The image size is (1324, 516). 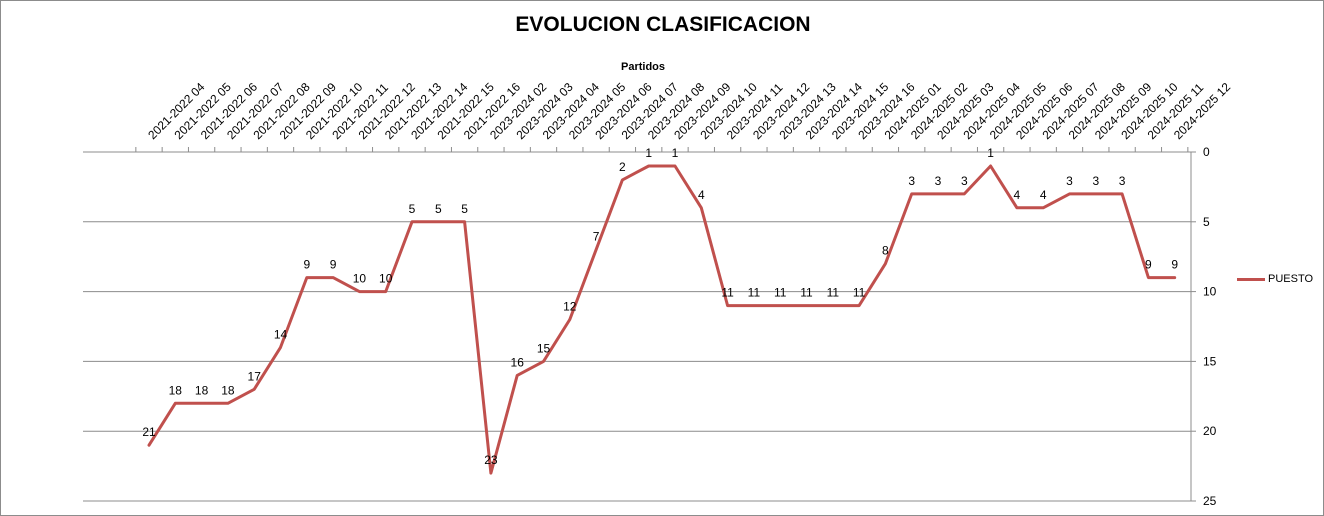 I want to click on data-label: 12, so click(x=570, y=307).